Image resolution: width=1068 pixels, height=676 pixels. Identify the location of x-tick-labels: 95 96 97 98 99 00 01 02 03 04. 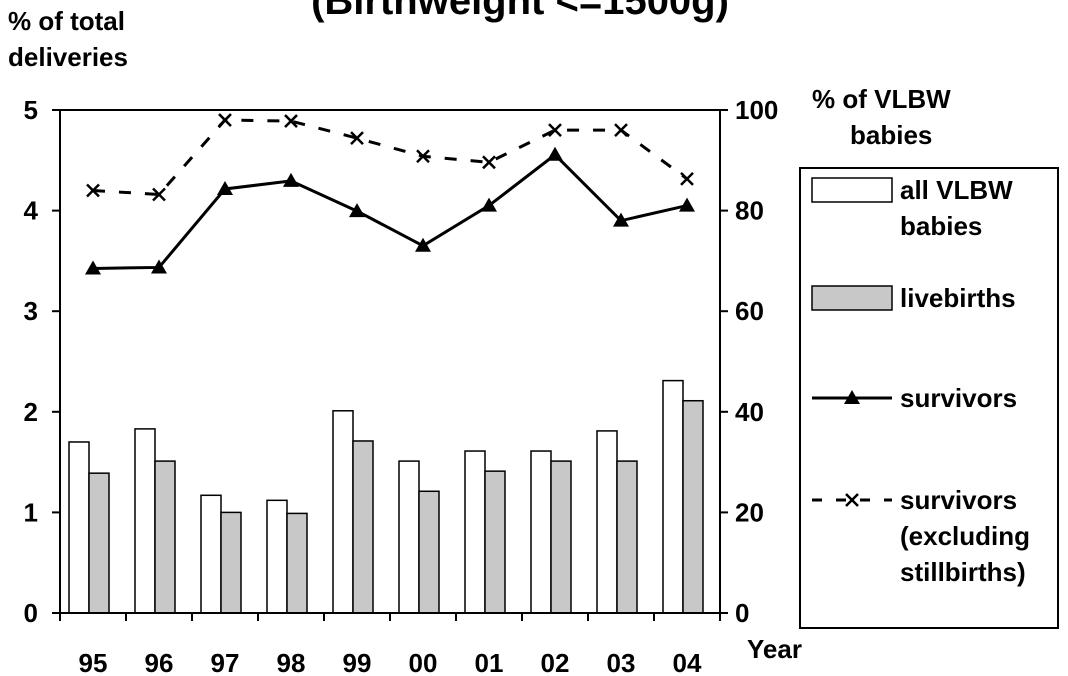
(390, 644).